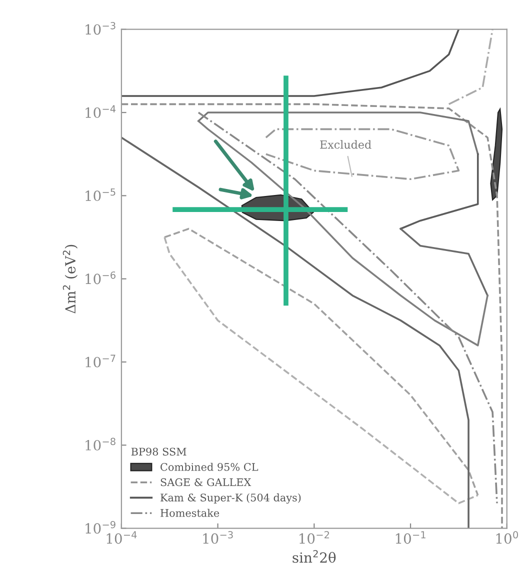 The image size is (528, 587). I want to click on y-tick-label: 10$^{−9}$, so click(101, 527).